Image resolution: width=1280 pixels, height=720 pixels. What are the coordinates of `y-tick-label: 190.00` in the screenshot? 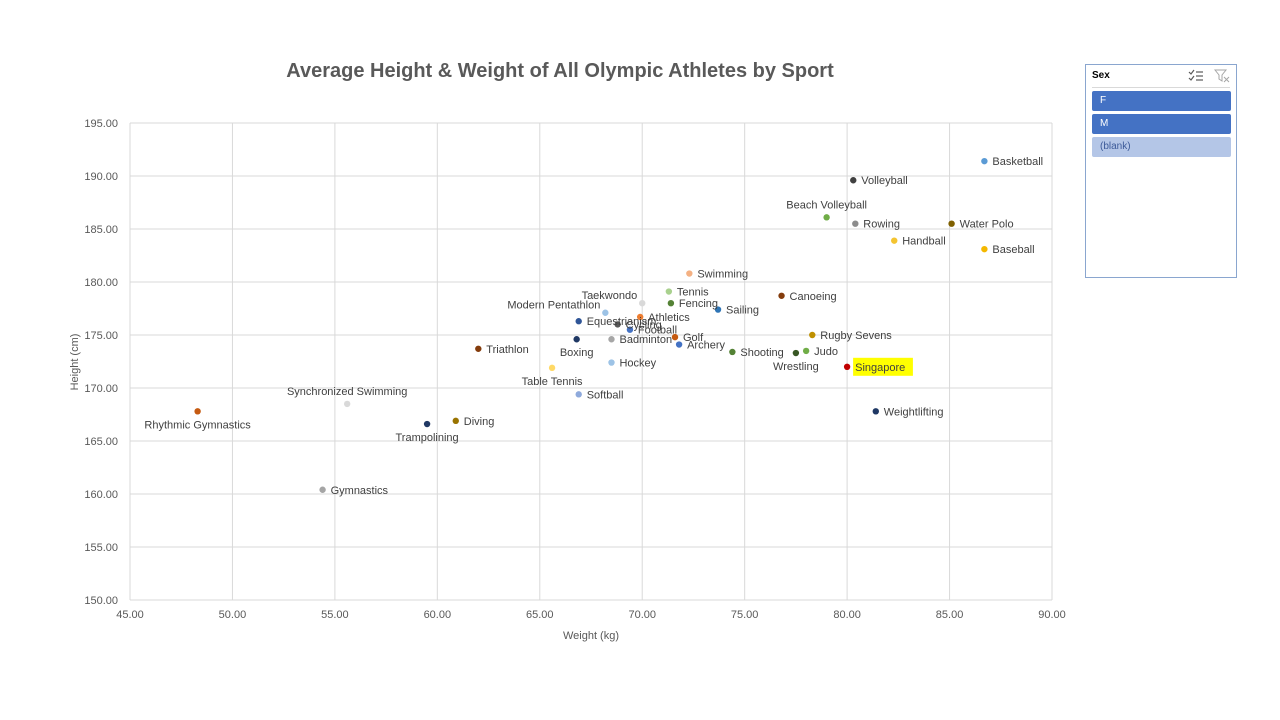 It's located at (101, 177).